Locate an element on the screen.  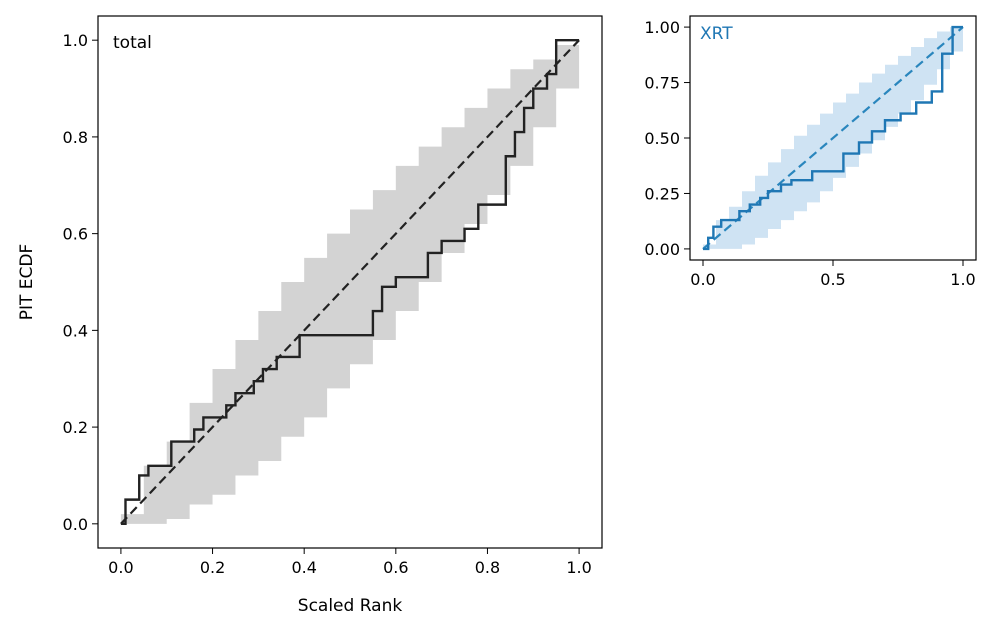
y-tick-label: 0.4 is located at coordinates (75, 330).